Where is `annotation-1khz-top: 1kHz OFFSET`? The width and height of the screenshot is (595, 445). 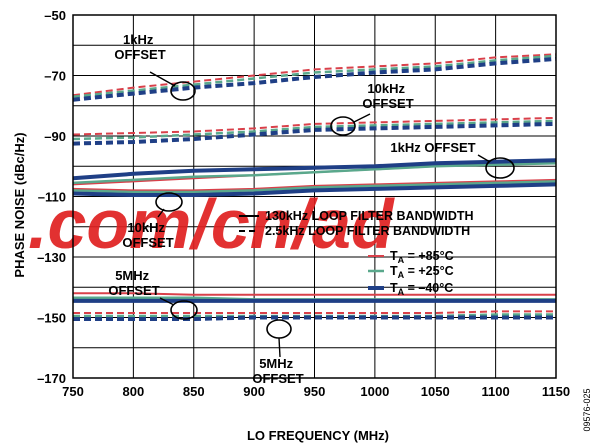 annotation-1khz-top: 1kHz OFFSET is located at coordinates (139, 47).